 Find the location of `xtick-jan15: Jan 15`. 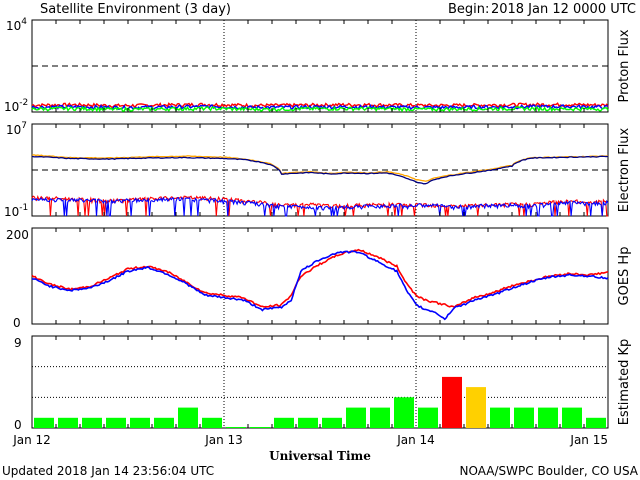

xtick-jan15: Jan 15 is located at coordinates (588, 440).